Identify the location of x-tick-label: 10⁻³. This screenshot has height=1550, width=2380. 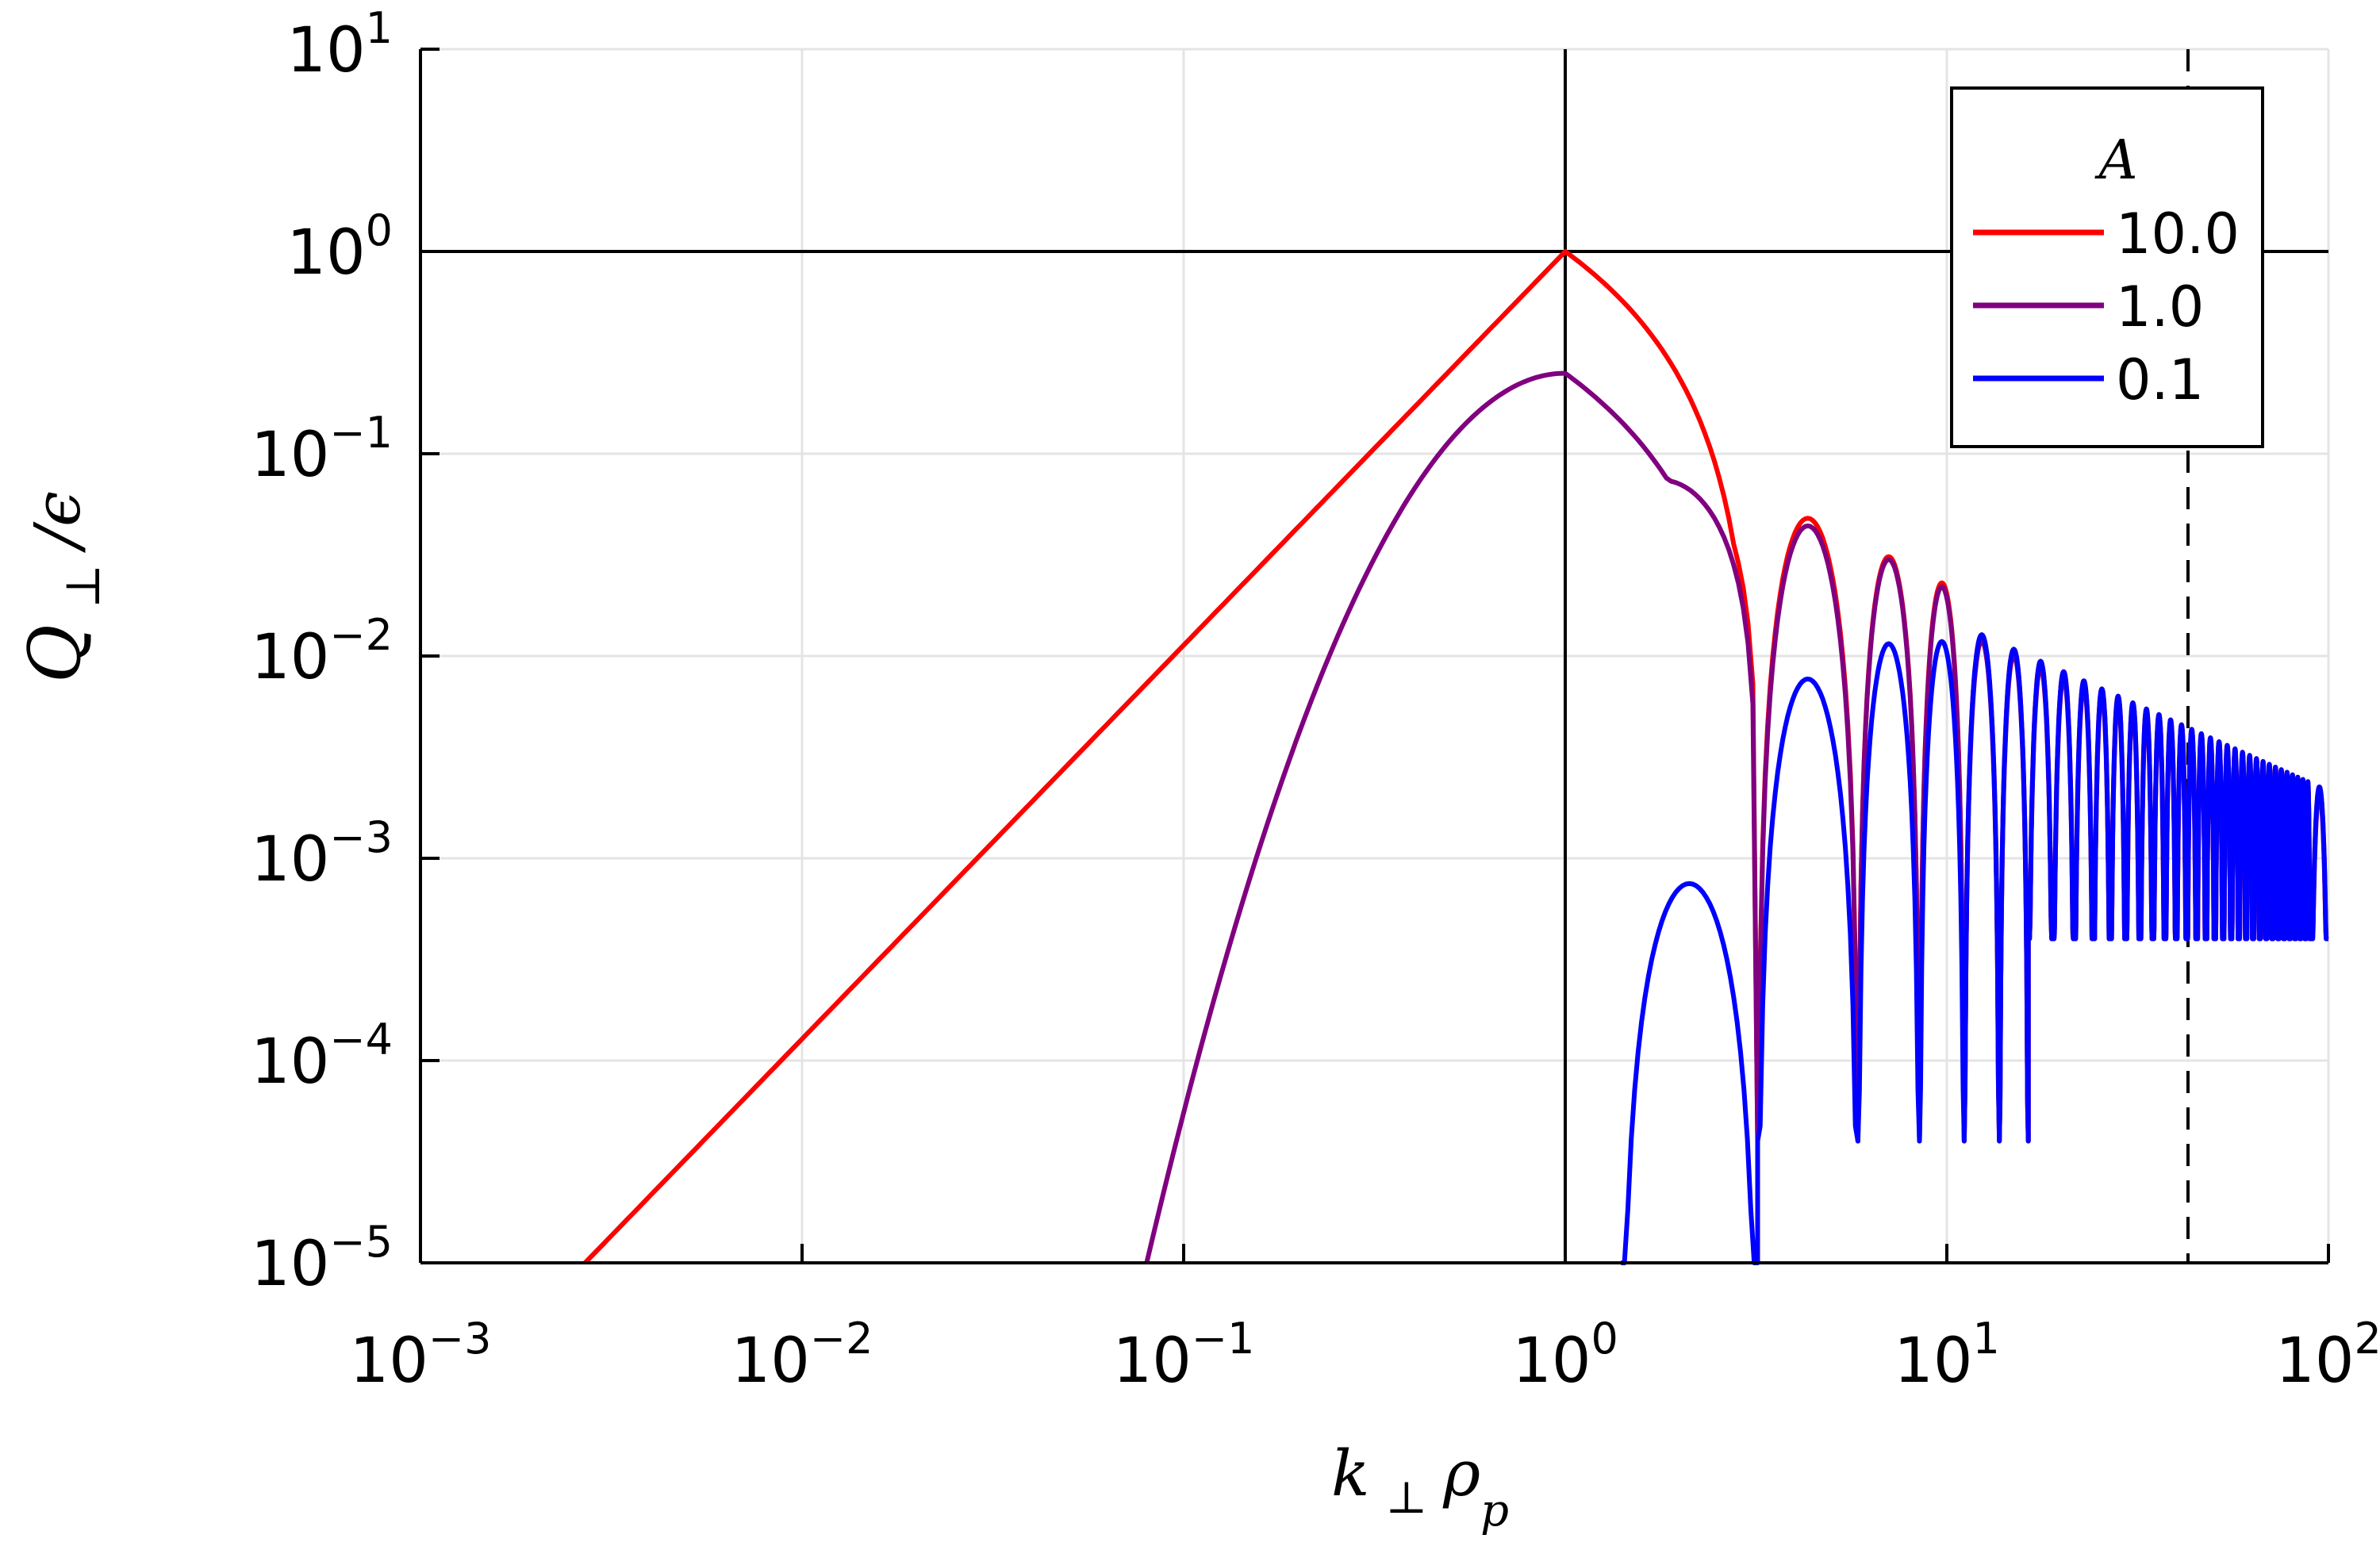
(421, 1355).